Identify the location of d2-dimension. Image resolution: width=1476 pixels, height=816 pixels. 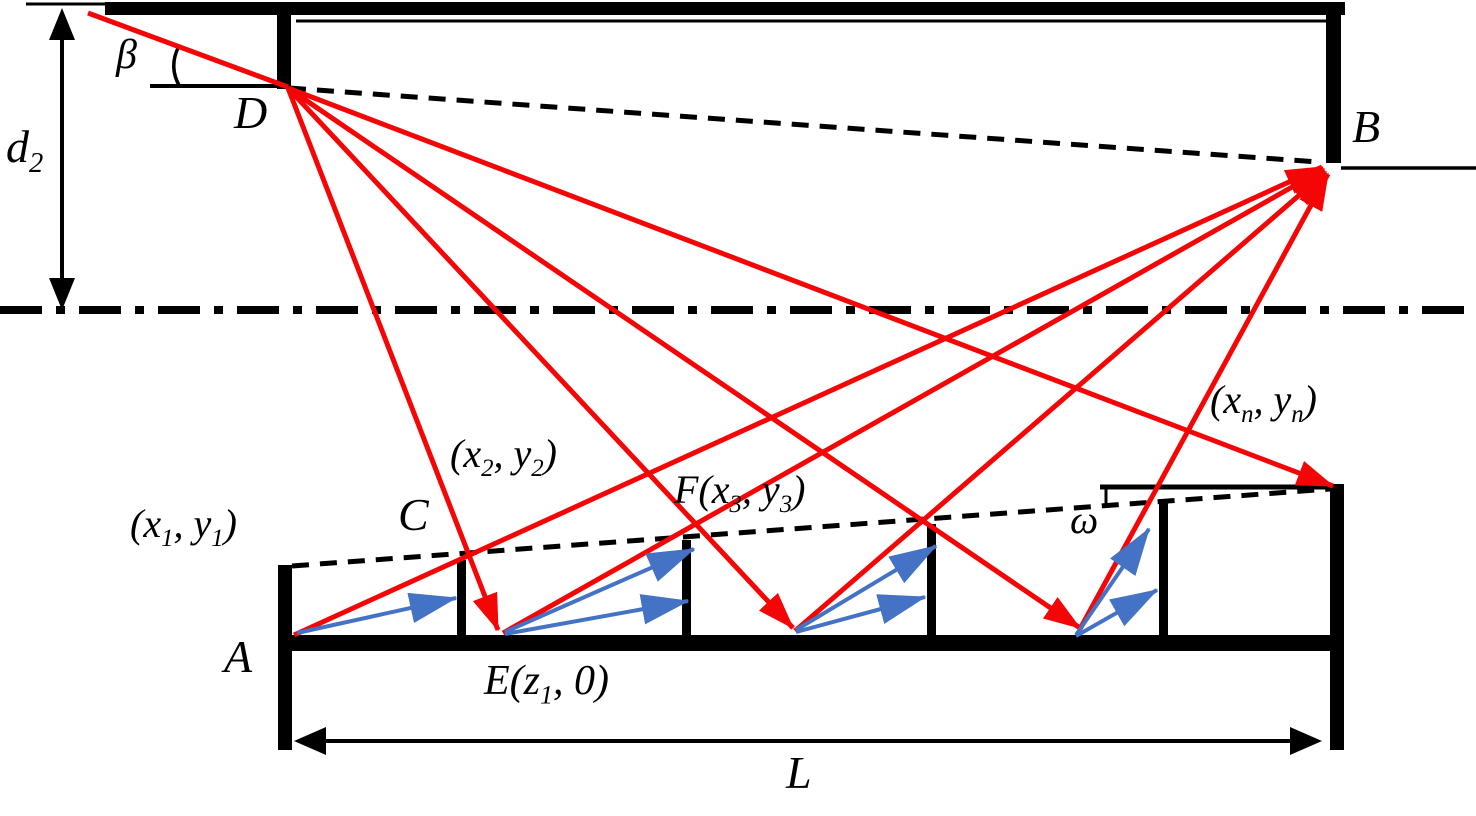
(62, 159).